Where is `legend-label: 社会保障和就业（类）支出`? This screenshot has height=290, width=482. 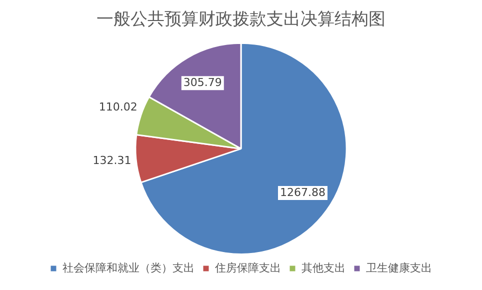 legend-label: 社会保障和就业（类）支出 is located at coordinates (128, 267).